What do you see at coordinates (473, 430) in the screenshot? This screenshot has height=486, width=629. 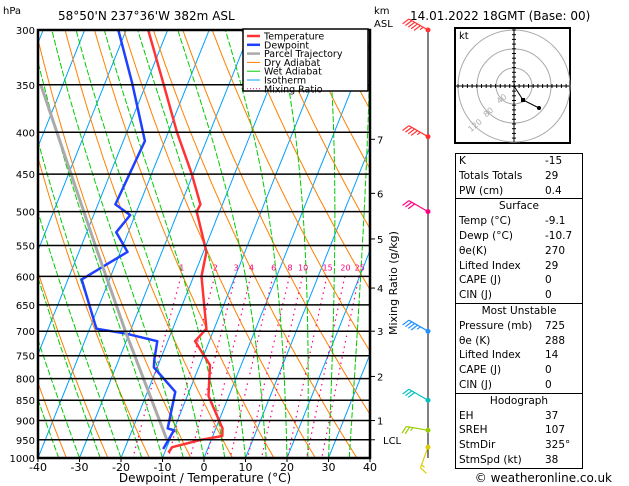 I see `stat-label: SREH` at bounding box center [473, 430].